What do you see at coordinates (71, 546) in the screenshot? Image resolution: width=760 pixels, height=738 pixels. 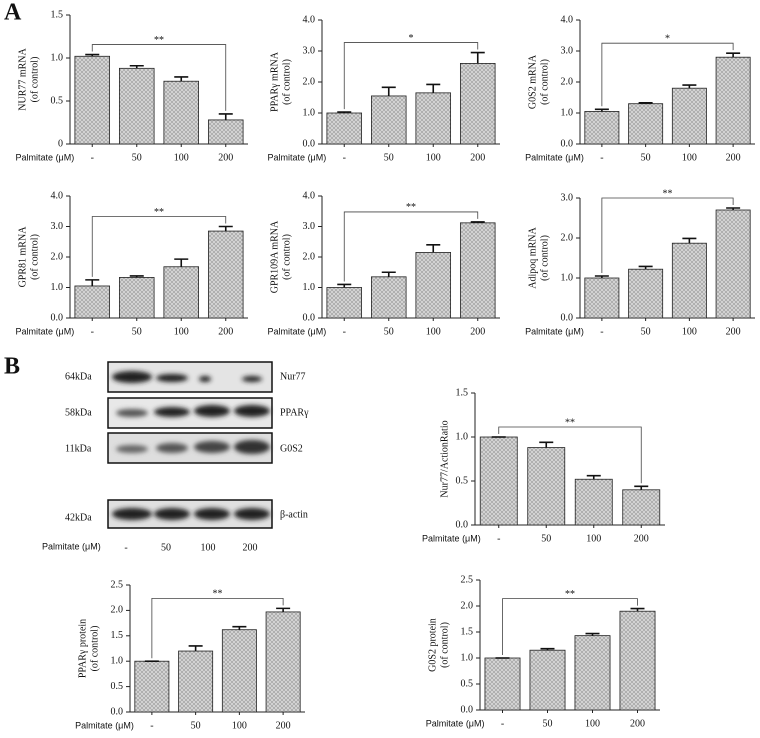 I see `blot-xlabel: Palmitate (μM)` at bounding box center [71, 546].